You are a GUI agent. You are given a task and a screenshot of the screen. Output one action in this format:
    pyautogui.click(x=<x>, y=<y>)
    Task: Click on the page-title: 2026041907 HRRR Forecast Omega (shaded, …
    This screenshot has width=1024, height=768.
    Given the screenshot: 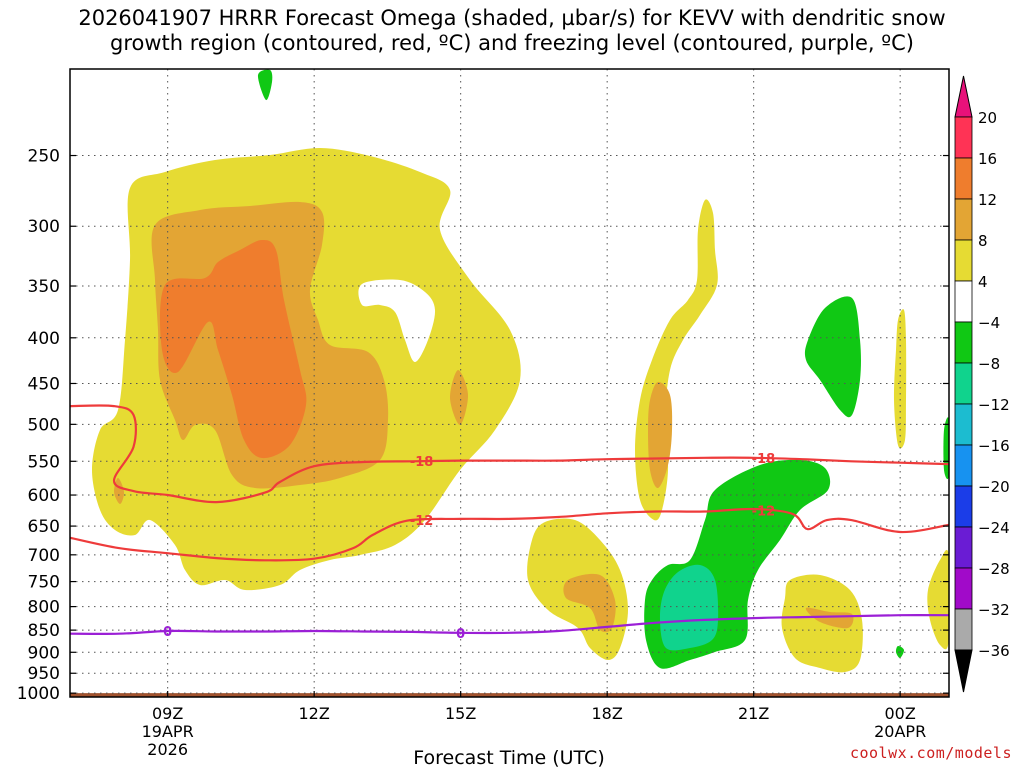 What is the action you would take?
    pyautogui.click(x=512, y=31)
    